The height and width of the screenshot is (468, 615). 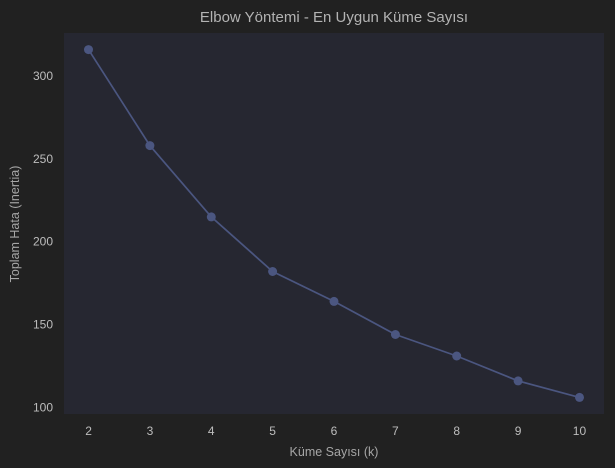 I want to click on data-point-k4, so click(x=211, y=217).